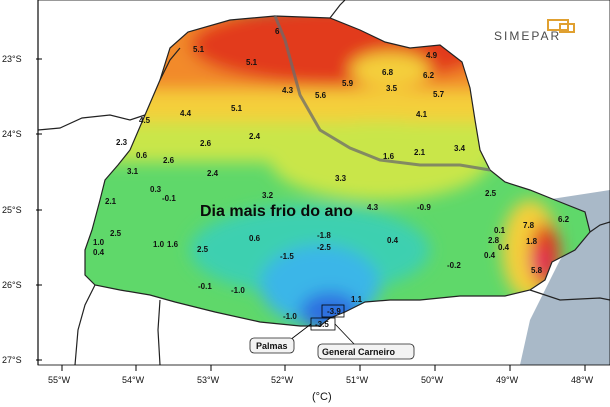 The height and width of the screenshot is (407, 610). I want to click on station-value: 6, so click(277, 31).